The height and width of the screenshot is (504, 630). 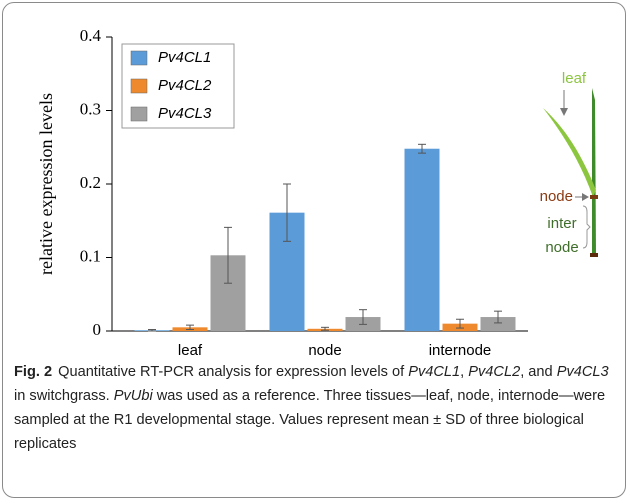 What do you see at coordinates (46, 184) in the screenshot?
I see `y-axis-label: relative expression levels` at bounding box center [46, 184].